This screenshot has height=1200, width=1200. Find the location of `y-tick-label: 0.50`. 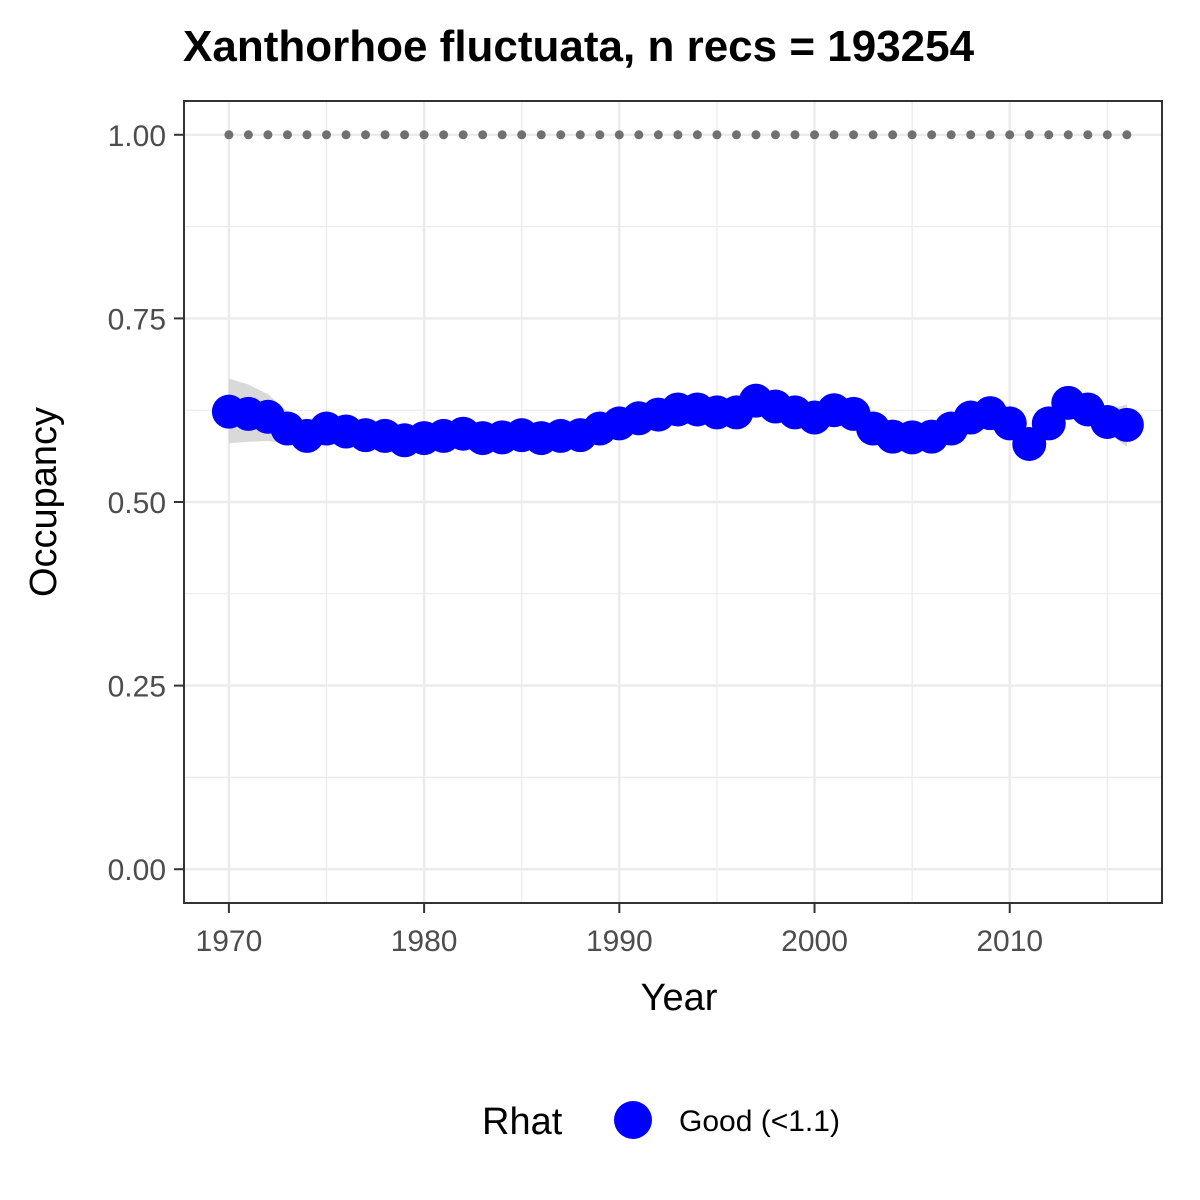

y-tick-label: 0.50 is located at coordinates (137, 503).